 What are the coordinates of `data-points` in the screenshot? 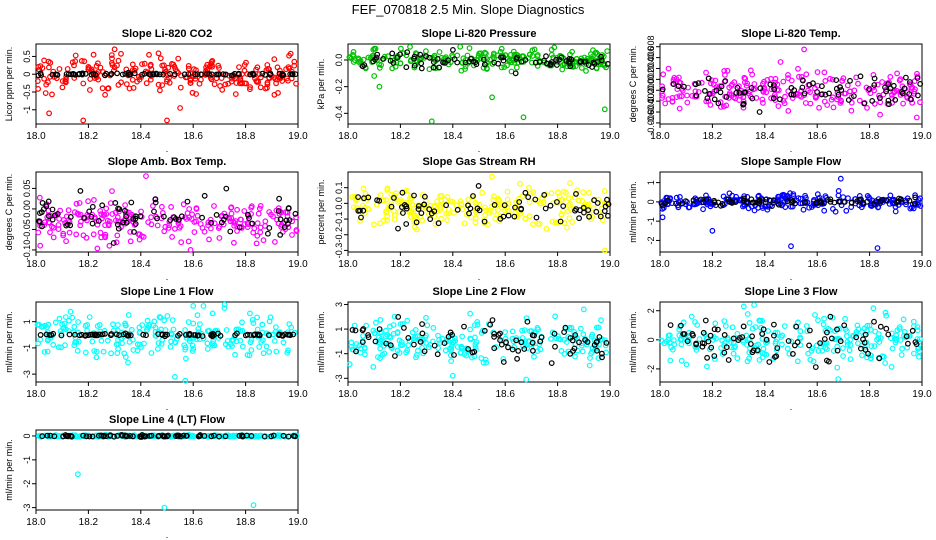 It's located at (480, 213).